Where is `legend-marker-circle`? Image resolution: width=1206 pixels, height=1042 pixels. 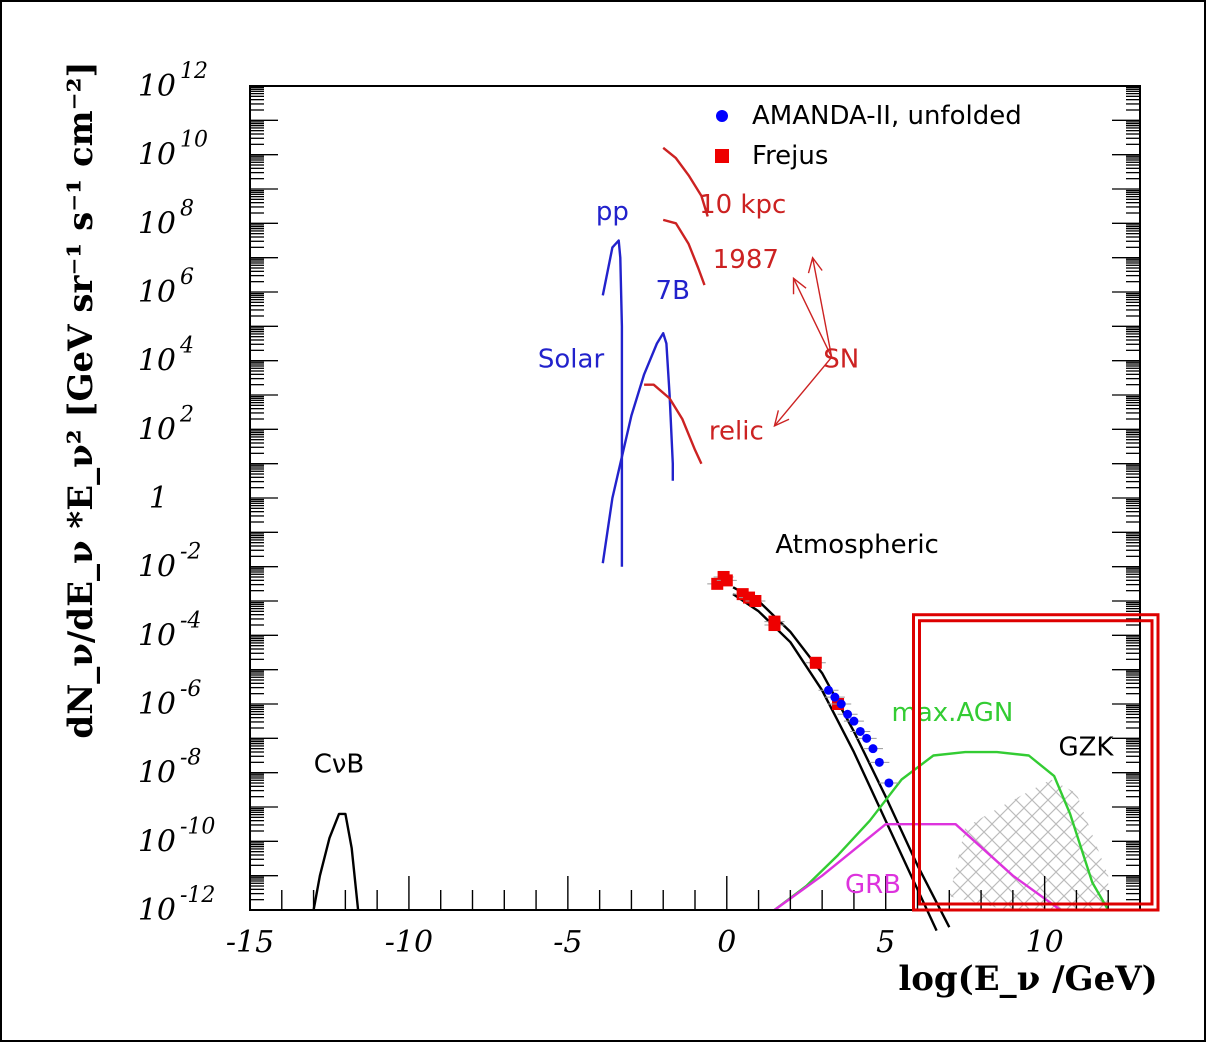 legend-marker-circle is located at coordinates (722, 116).